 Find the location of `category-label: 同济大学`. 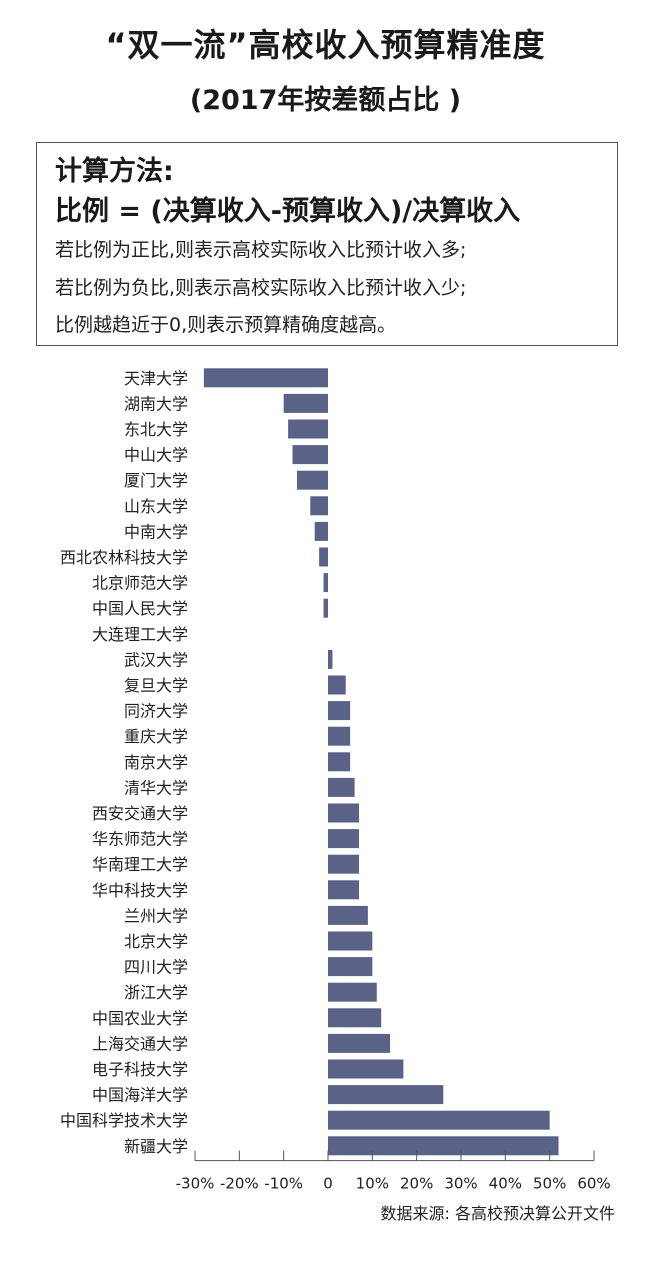

category-label: 同济大学 is located at coordinates (156, 711).